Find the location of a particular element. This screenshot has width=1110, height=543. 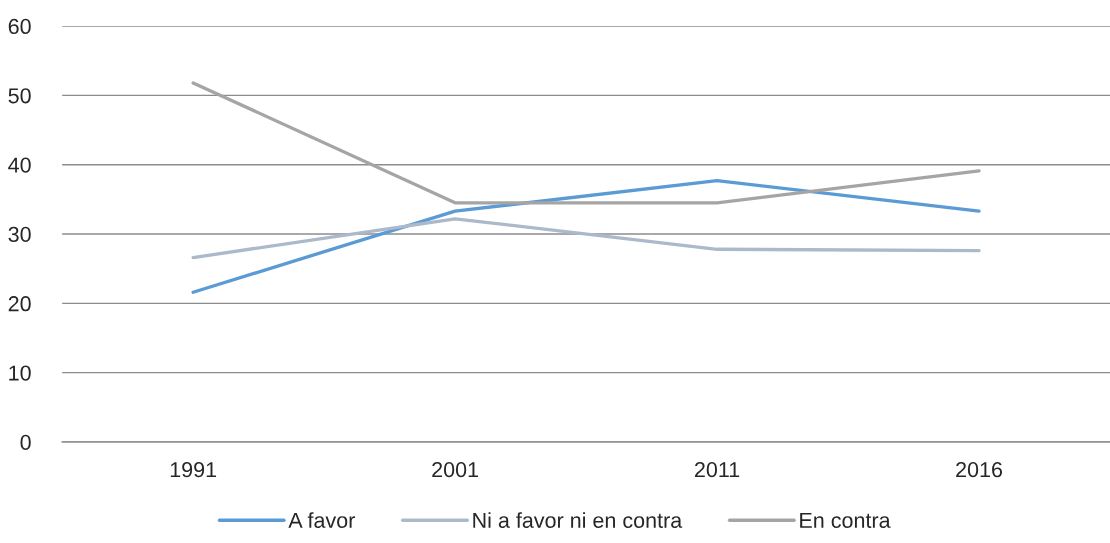

y-tick-label: 20 is located at coordinates (19, 304).